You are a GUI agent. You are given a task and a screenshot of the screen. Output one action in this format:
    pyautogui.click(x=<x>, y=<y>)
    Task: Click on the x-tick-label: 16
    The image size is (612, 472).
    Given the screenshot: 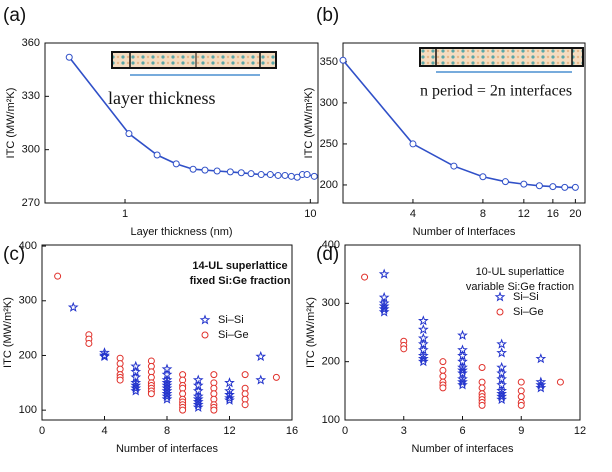 What is the action you would take?
    pyautogui.click(x=292, y=431)
    